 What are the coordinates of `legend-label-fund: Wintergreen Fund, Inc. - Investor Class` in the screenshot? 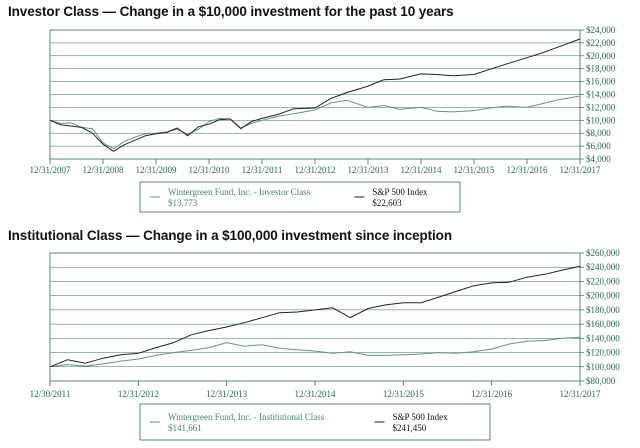 It's located at (239, 192).